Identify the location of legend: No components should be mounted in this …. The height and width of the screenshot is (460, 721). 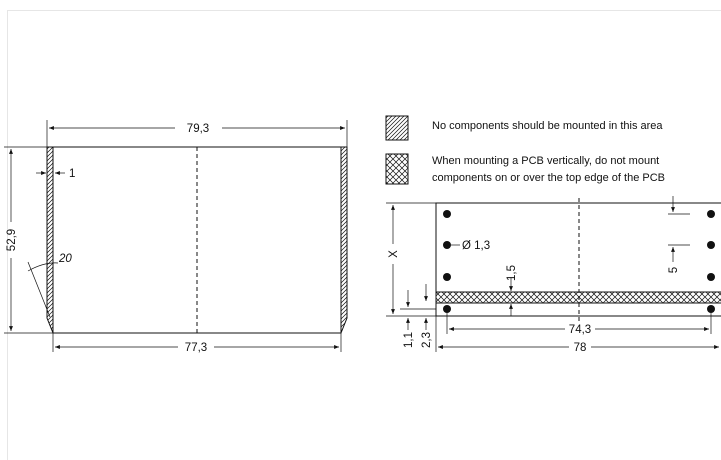
(525, 150).